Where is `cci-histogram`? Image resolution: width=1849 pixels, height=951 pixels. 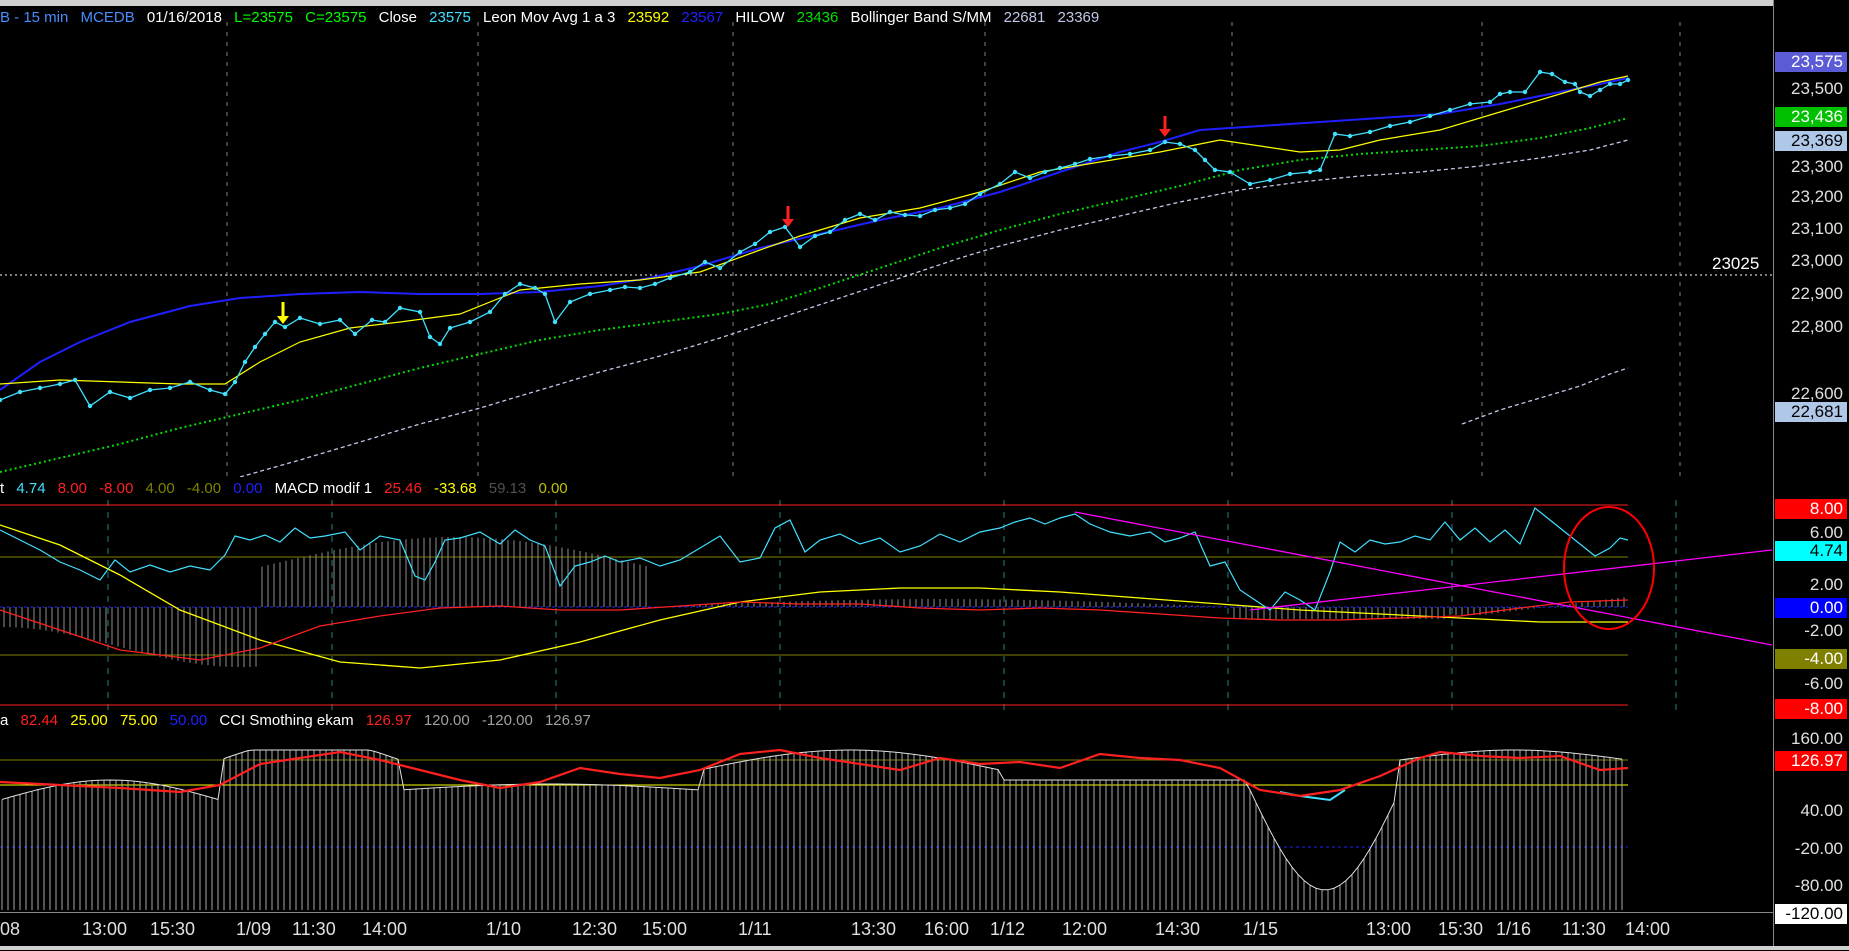
cci-histogram is located at coordinates (812, 830).